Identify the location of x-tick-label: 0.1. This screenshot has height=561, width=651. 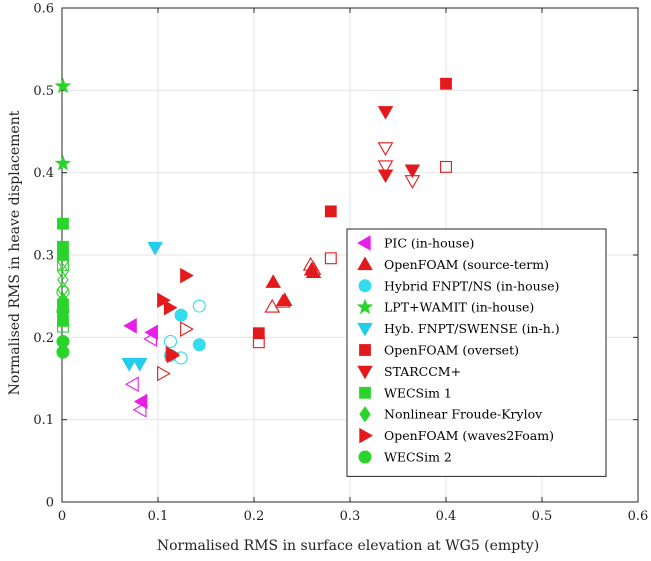
(158, 516).